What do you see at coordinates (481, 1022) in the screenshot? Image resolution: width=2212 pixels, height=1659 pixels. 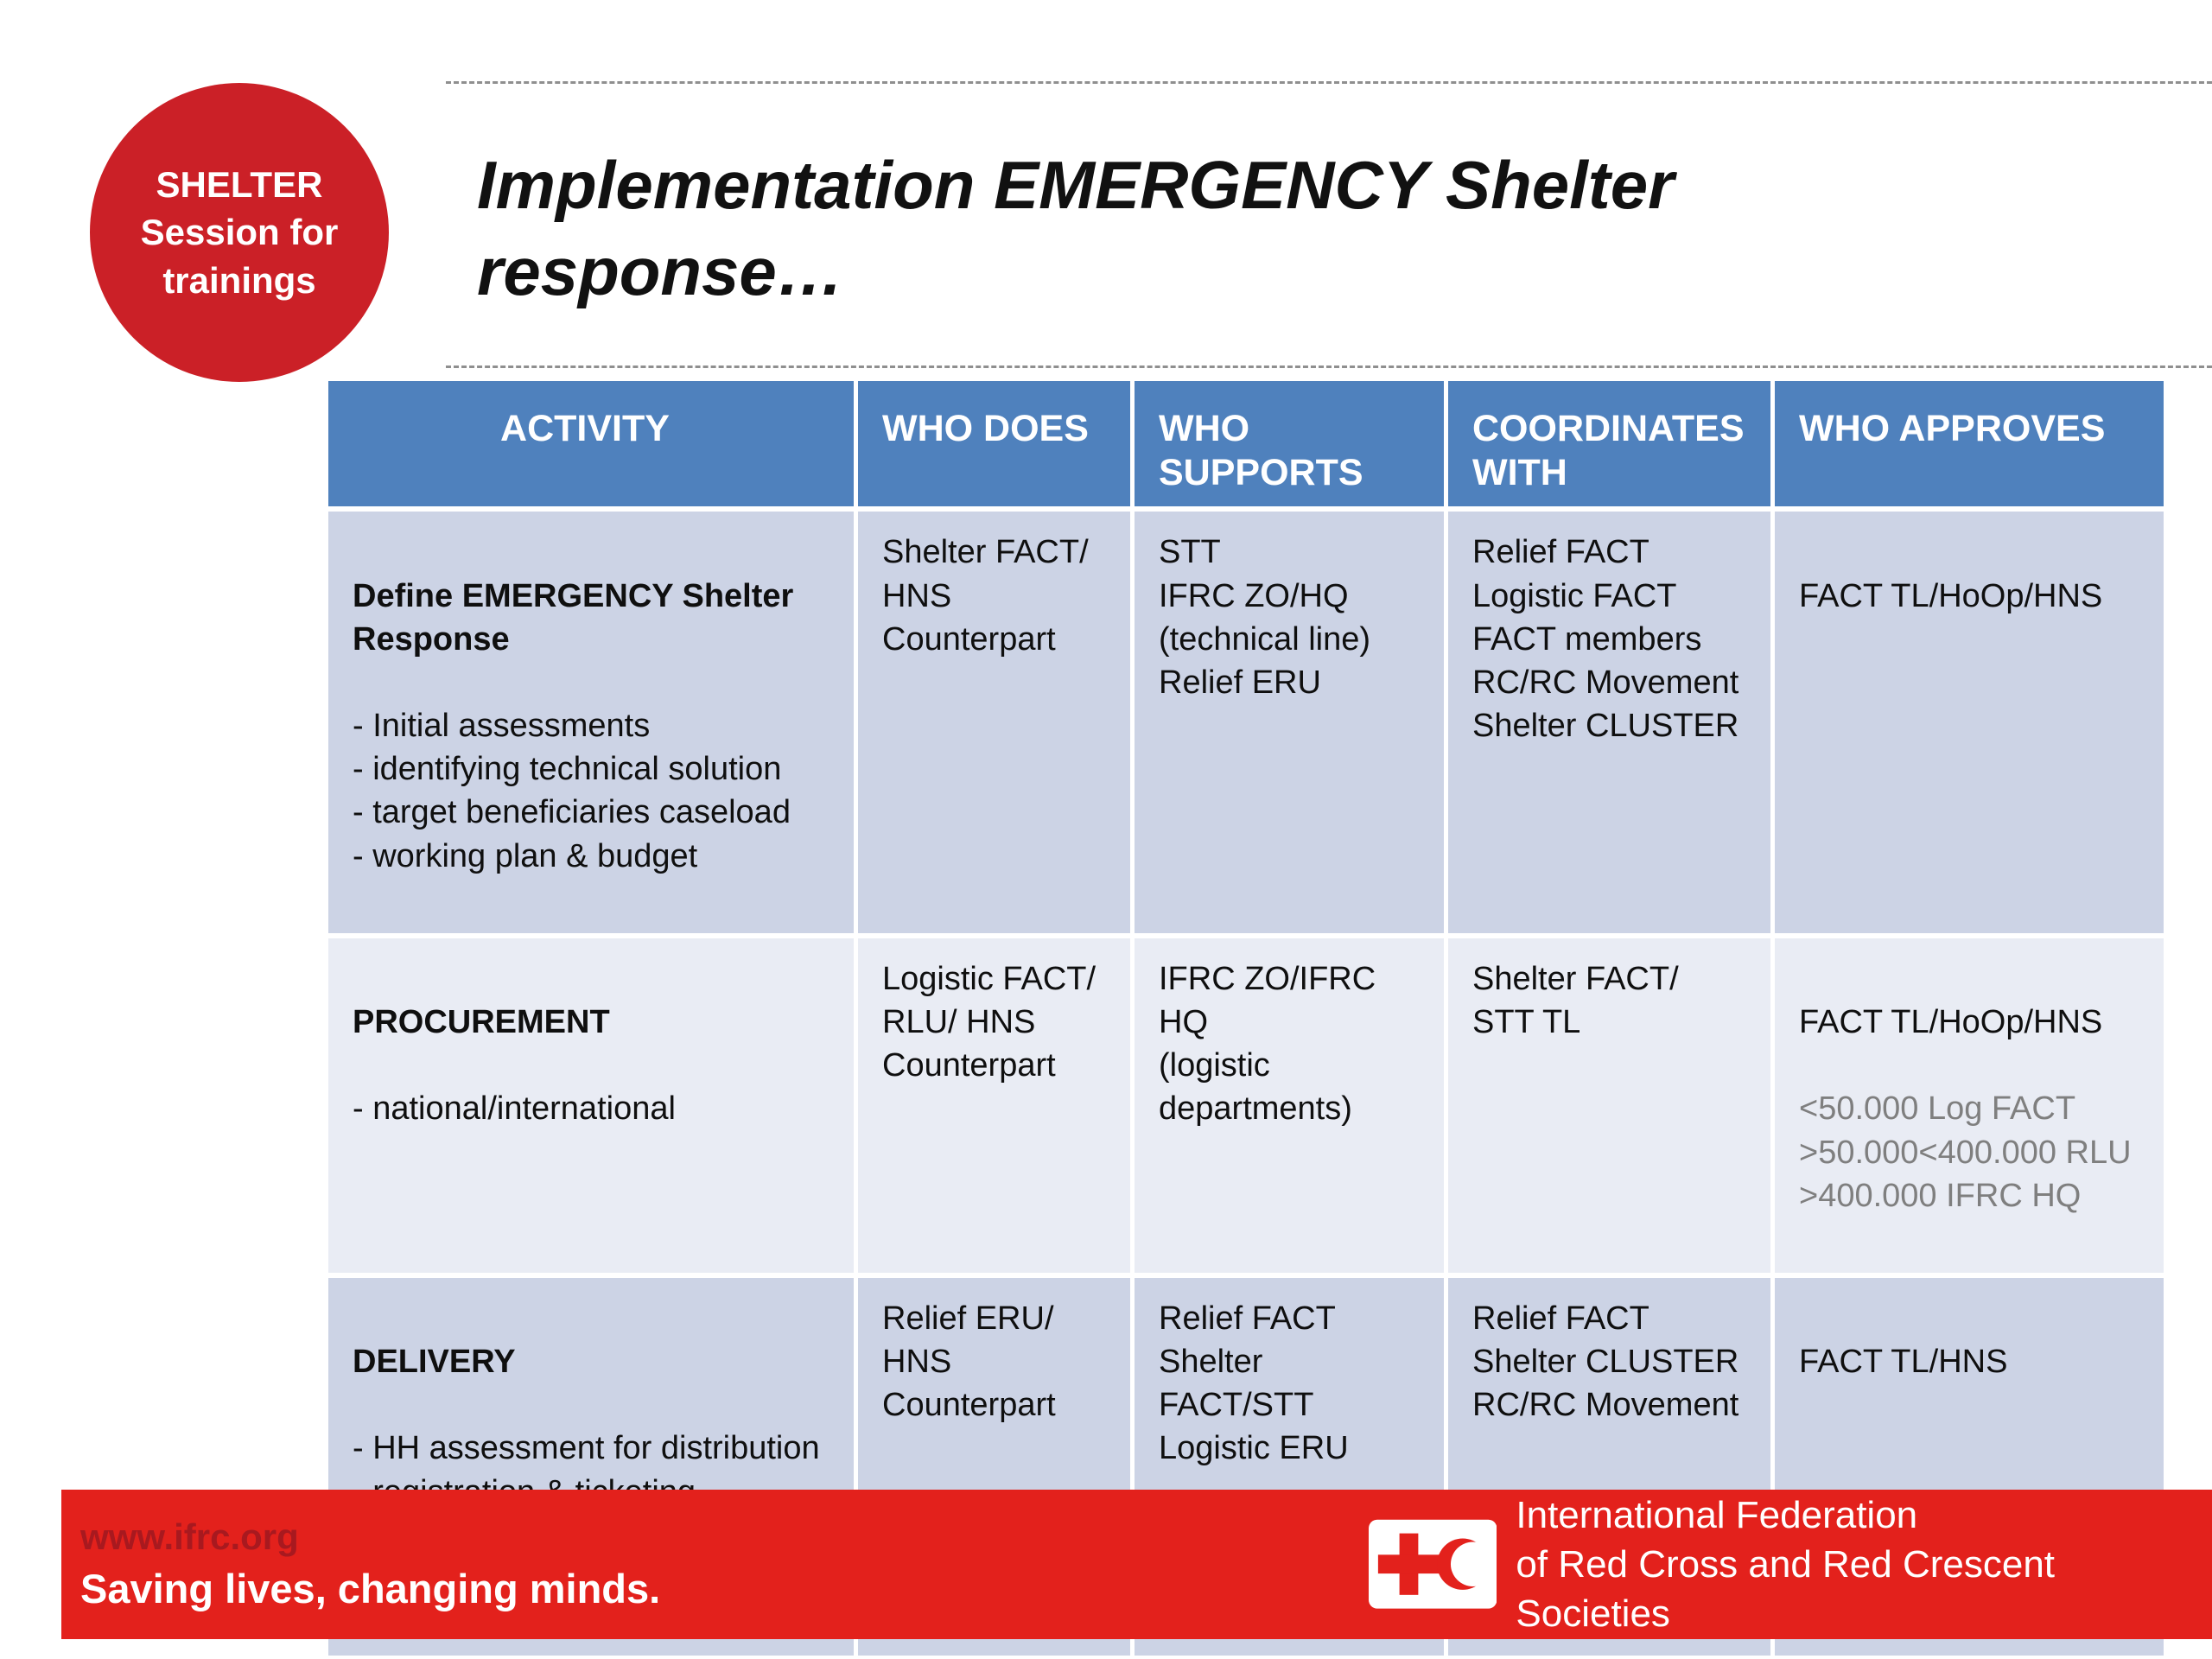 I see `activity-title: PROCUREMENT` at bounding box center [481, 1022].